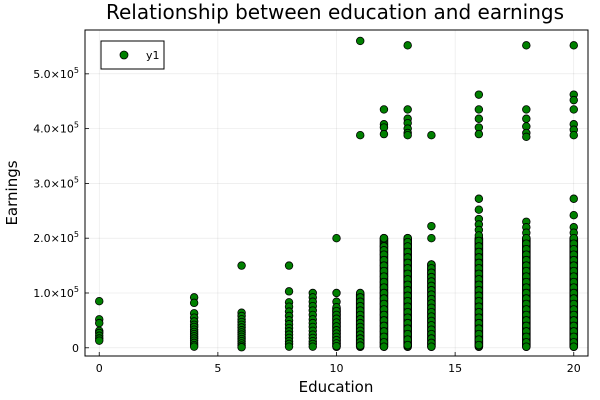  What do you see at coordinates (337, 368) in the screenshot?
I see `x-tick-label: 10` at bounding box center [337, 368].